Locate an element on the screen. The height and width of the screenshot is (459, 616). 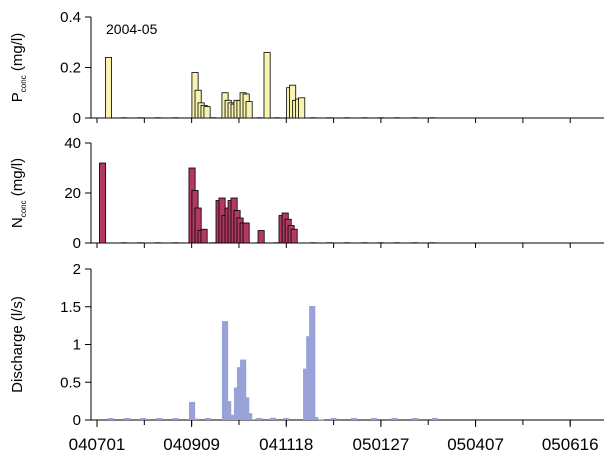
panel-annotation: 2004-05 is located at coordinates (132, 29).